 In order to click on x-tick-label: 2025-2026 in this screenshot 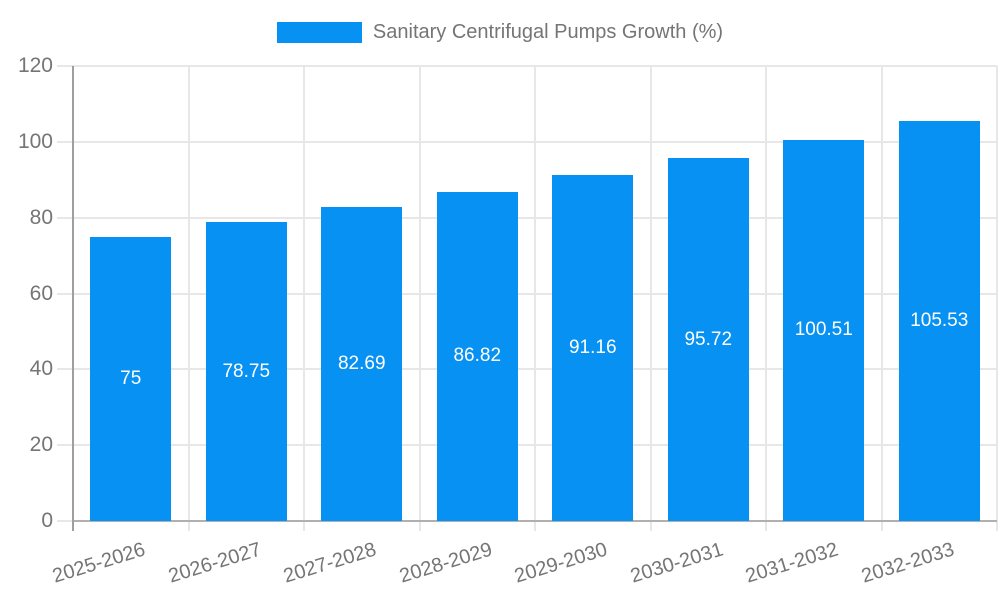, I will do `click(99, 563)`.